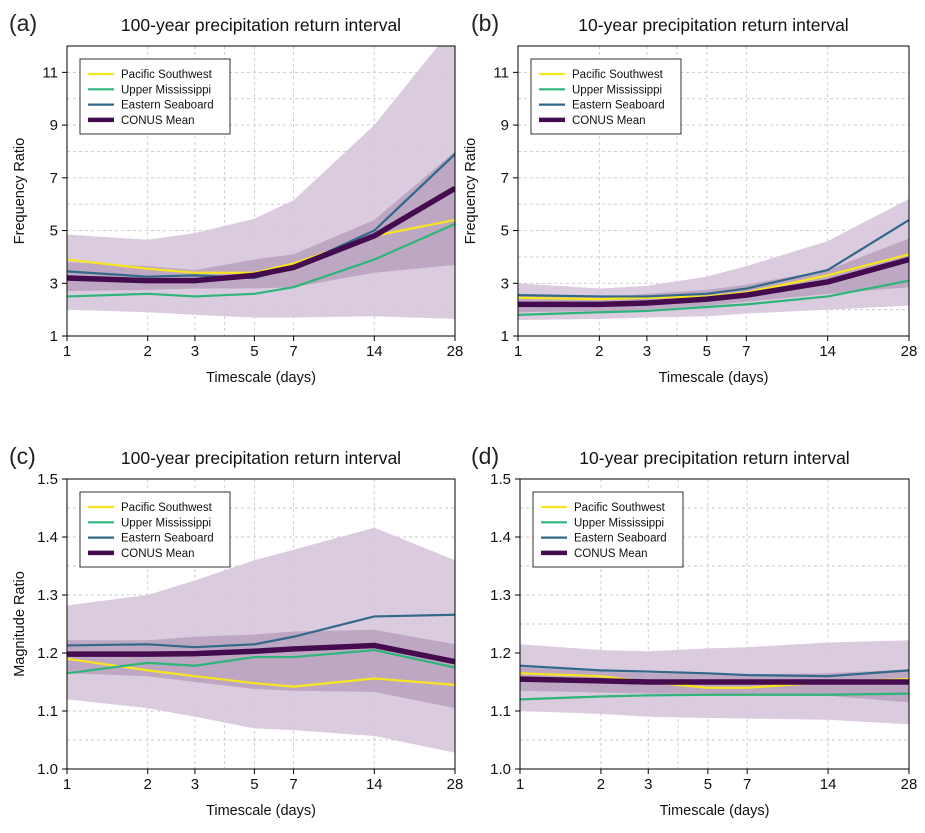 The width and height of the screenshot is (925, 833). I want to click on chart-title: 100-year precipitation return interval, so click(261, 458).